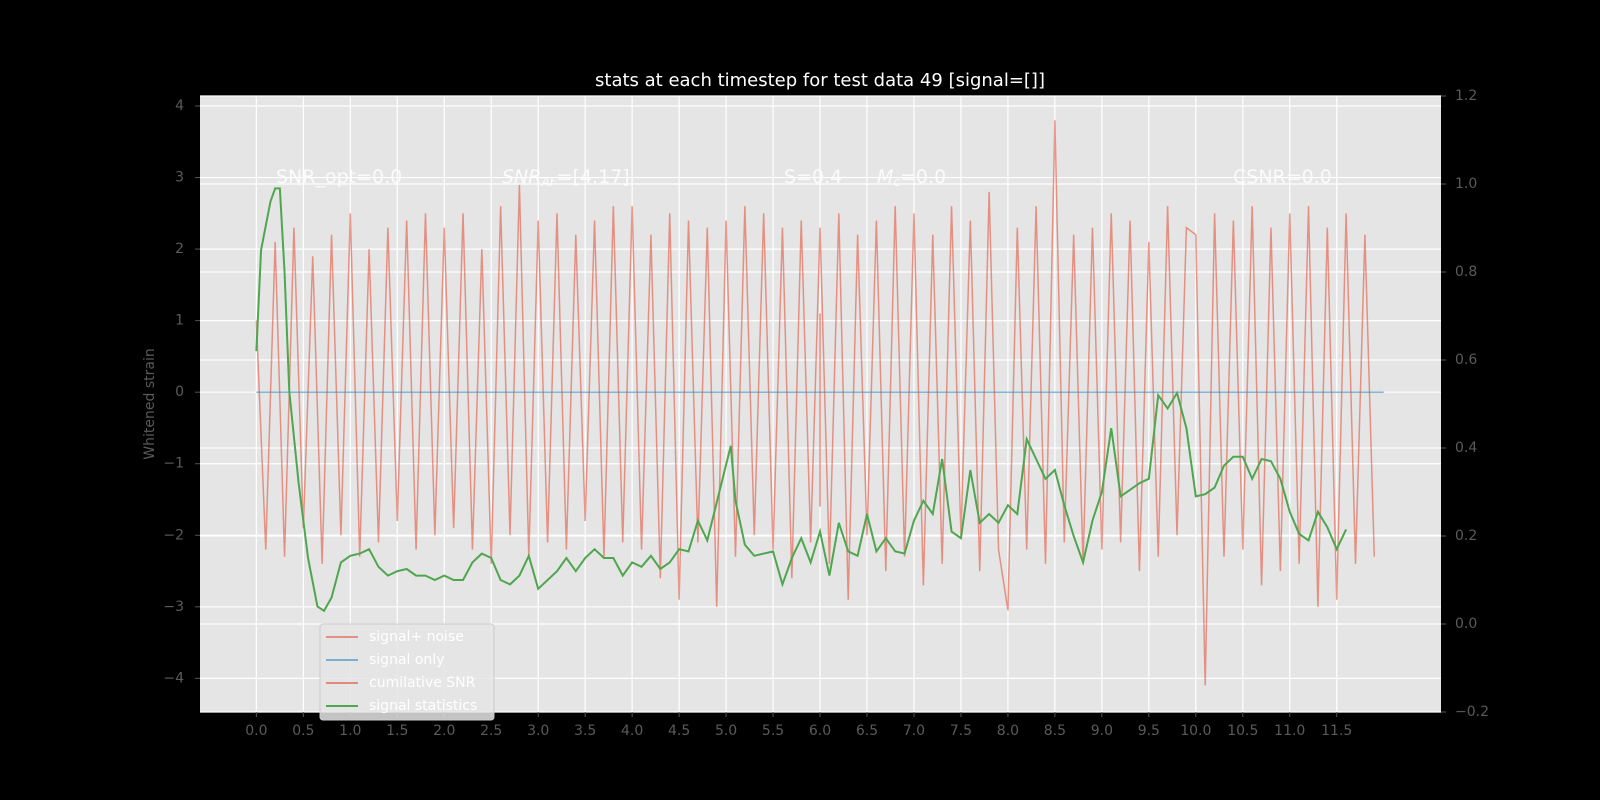 This screenshot has height=800, width=1600. Describe the element at coordinates (521, 177) in the screenshot. I see `annotation-part: SNR` at that location.